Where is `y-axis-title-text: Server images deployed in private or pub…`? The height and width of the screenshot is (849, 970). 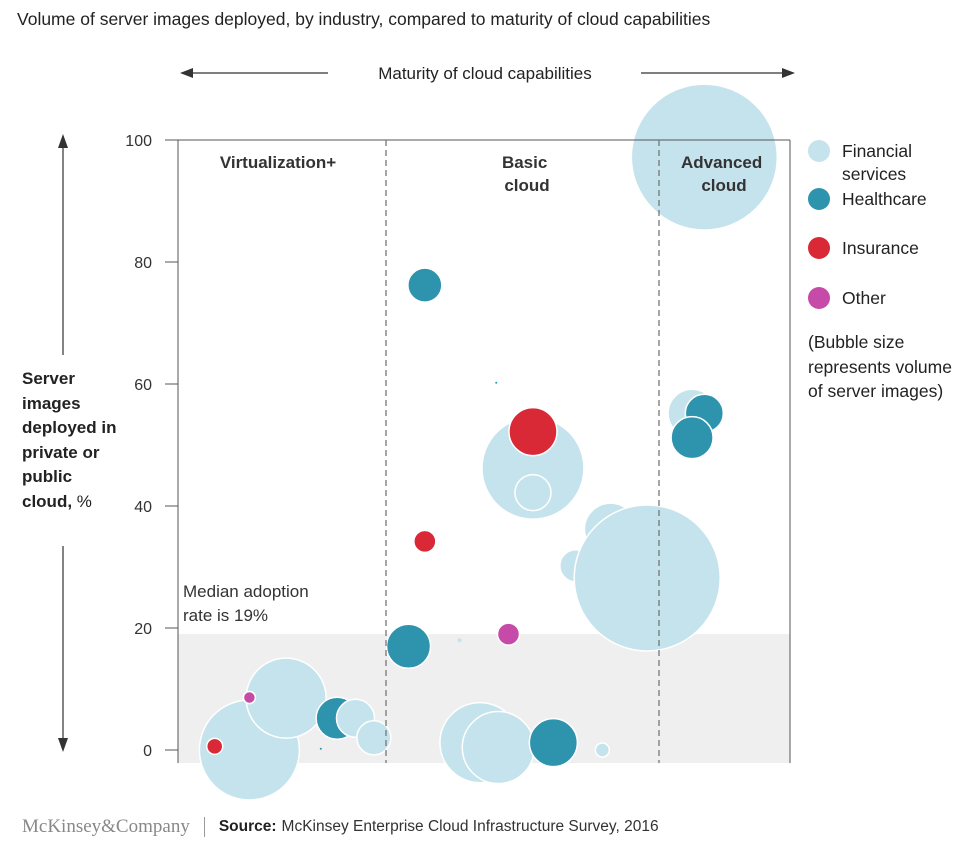 y-axis-title-text: Server images deployed in private or pub… is located at coordinates (69, 440).